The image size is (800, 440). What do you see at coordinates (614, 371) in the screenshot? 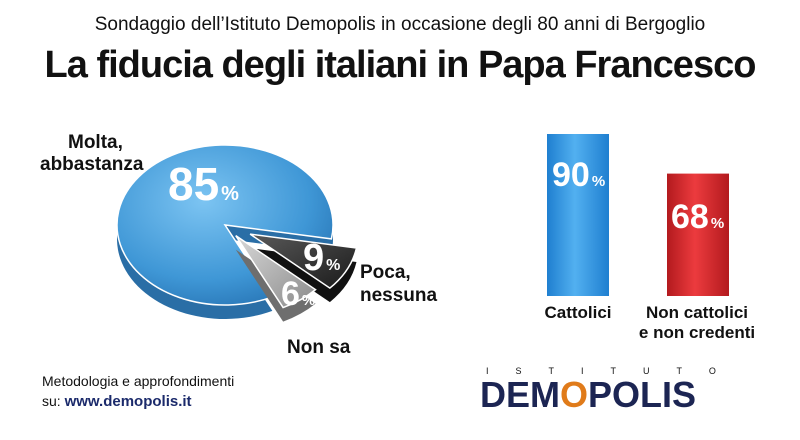
I see `logo-top-text: ISTITUTO` at bounding box center [614, 371].